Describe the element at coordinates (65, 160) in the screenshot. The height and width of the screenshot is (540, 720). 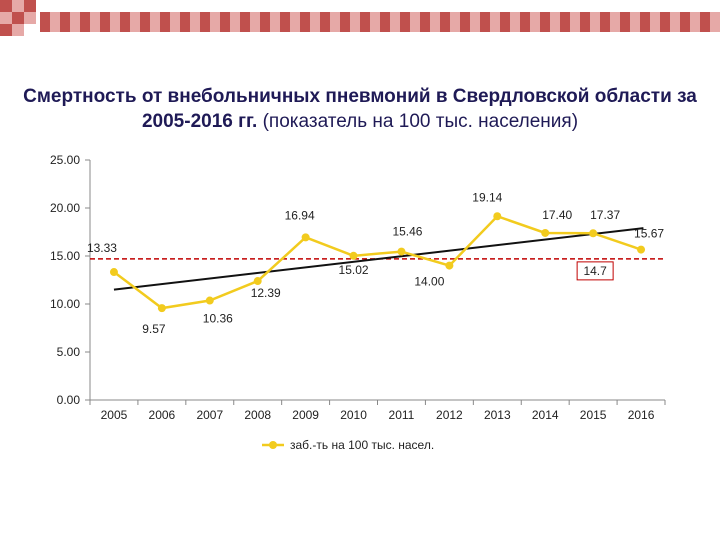
I see `y-tick-label: 25.00` at that location.